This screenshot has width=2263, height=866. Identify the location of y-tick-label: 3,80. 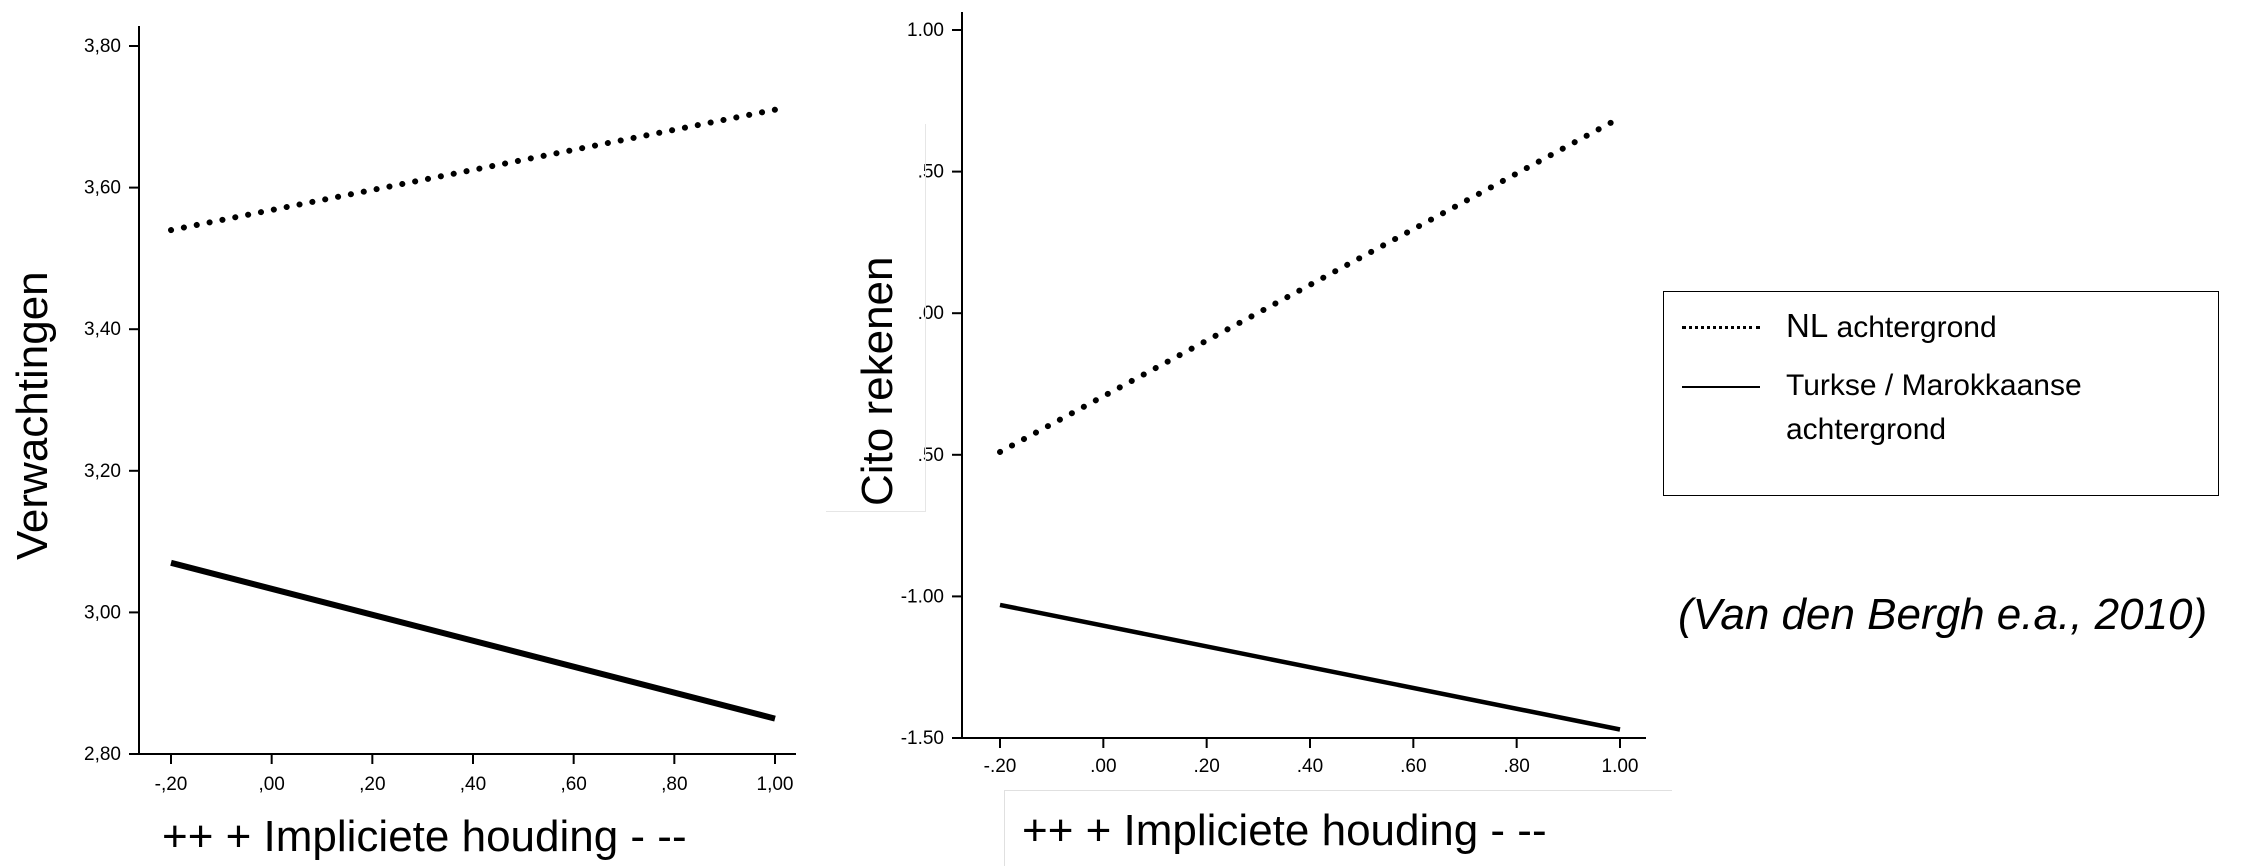
(102, 46).